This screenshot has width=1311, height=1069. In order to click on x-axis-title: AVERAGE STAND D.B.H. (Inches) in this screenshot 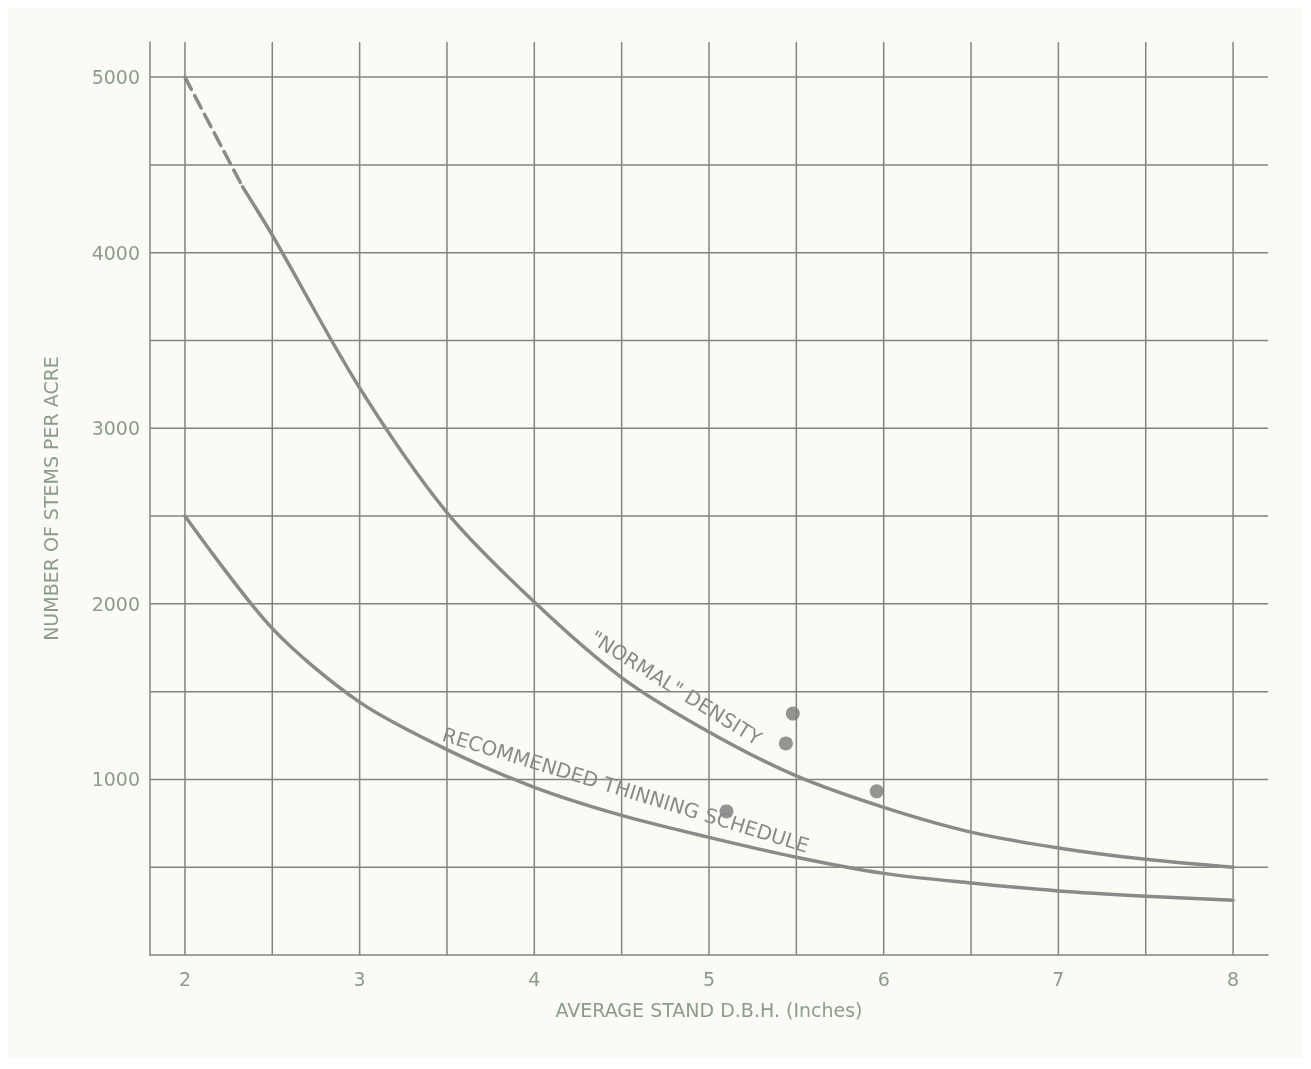, I will do `click(709, 1009)`.